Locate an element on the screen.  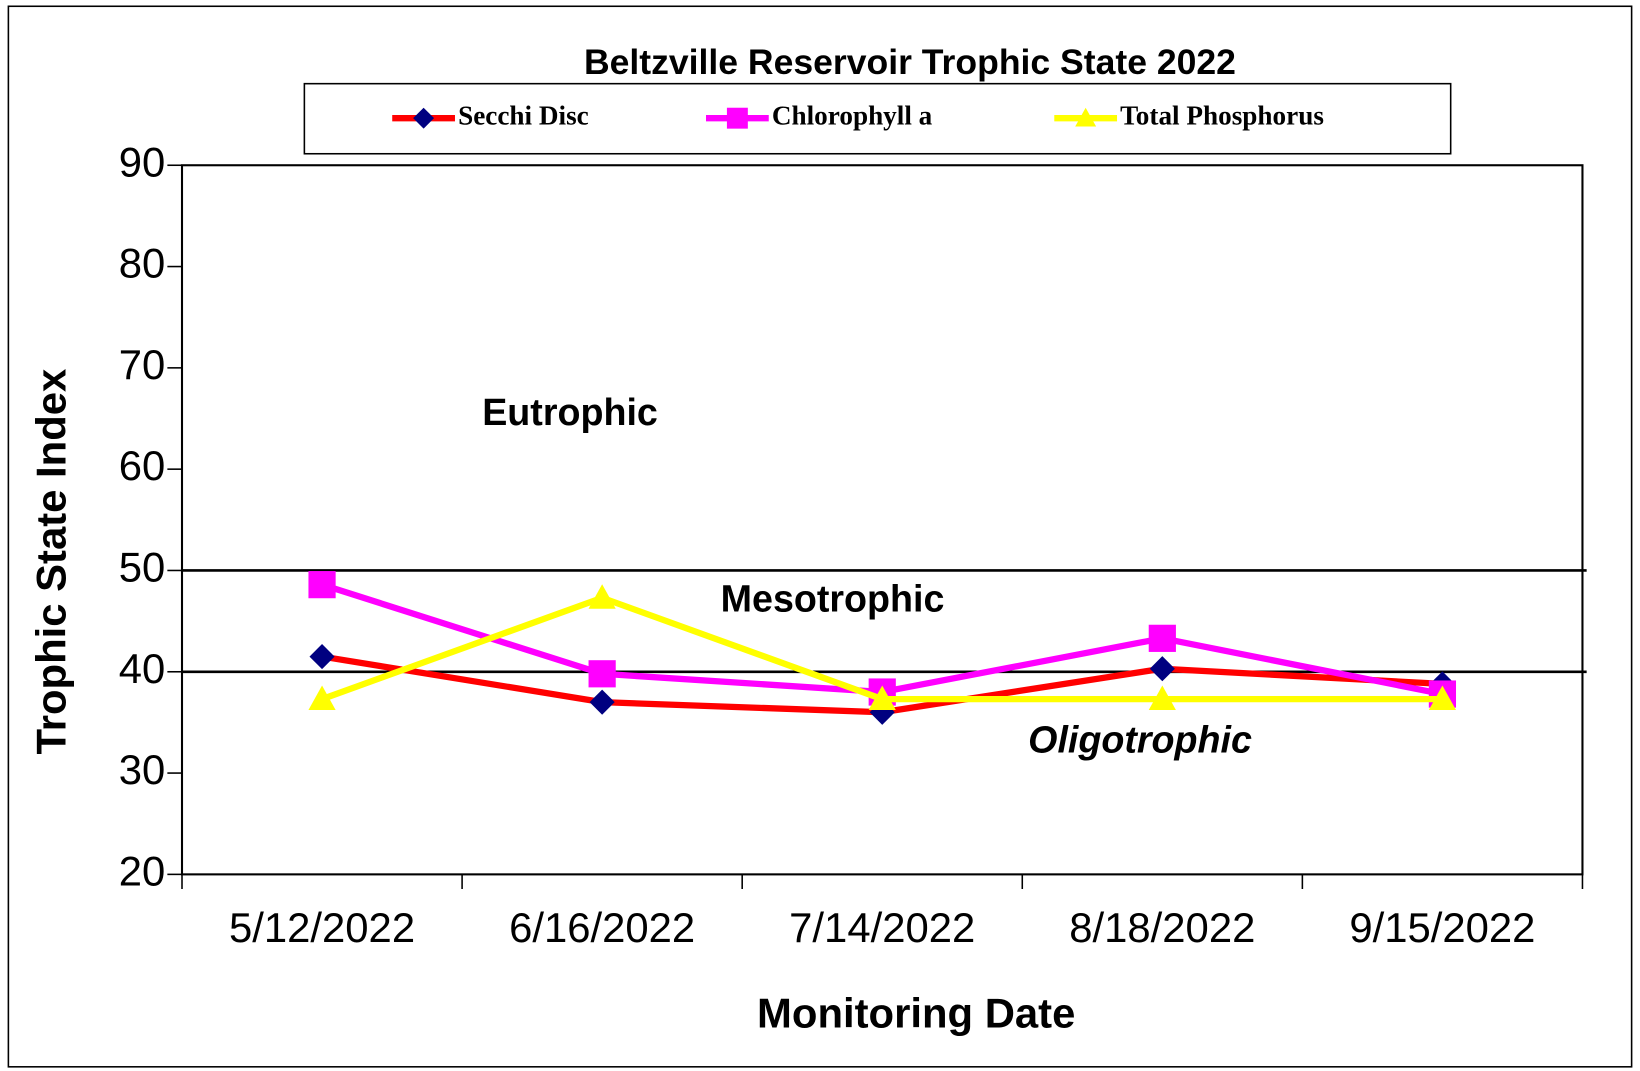
y-tick-label: 50 is located at coordinates (142, 567).